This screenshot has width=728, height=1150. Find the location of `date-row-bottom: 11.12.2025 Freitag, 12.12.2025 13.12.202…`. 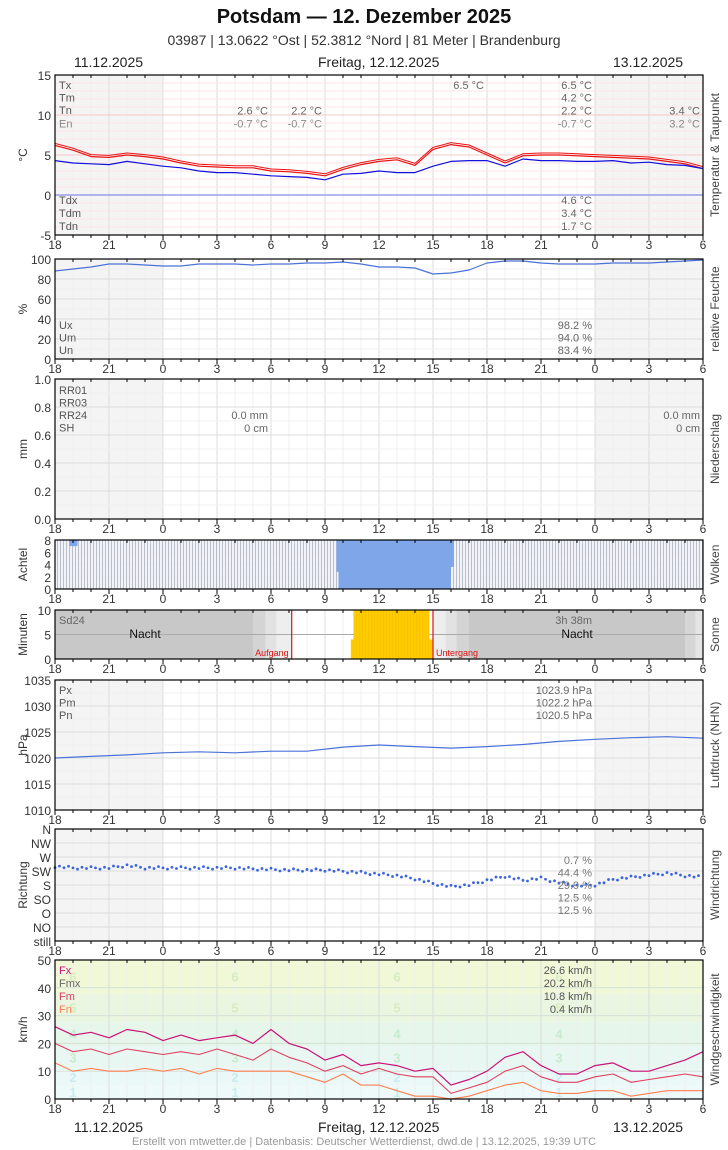

date-row-bottom: 11.12.2025 Freitag, 12.12.2025 13.12.202… is located at coordinates (364, 1128).